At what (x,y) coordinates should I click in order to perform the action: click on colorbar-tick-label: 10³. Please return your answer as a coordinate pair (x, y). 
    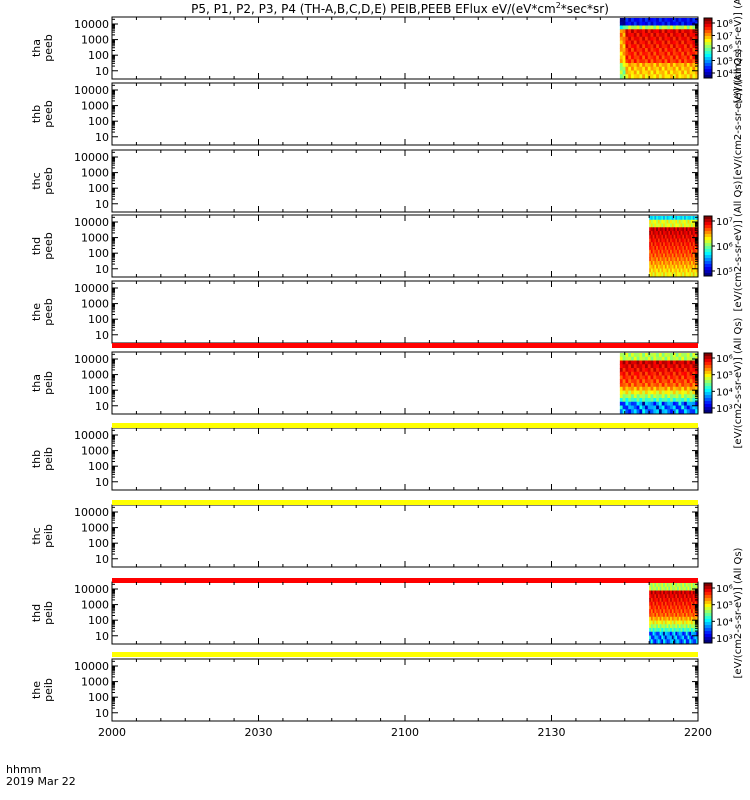
    Looking at the image, I should click on (724, 409).